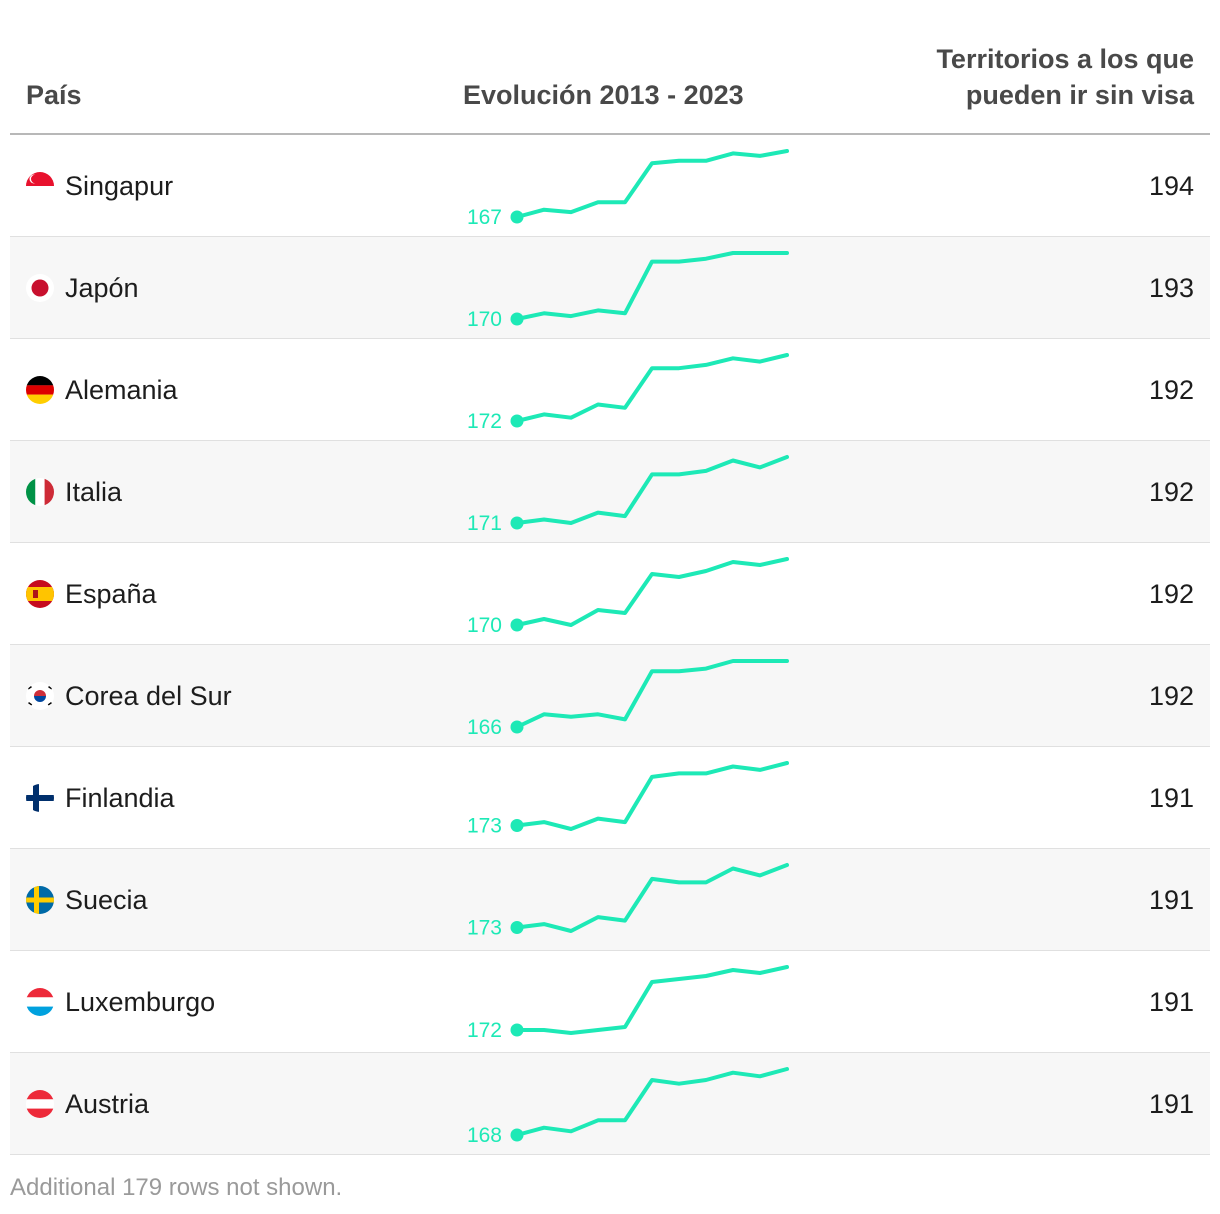 The image size is (1220, 1214). I want to click on table-row: Singapur 167 194, so click(610, 186).